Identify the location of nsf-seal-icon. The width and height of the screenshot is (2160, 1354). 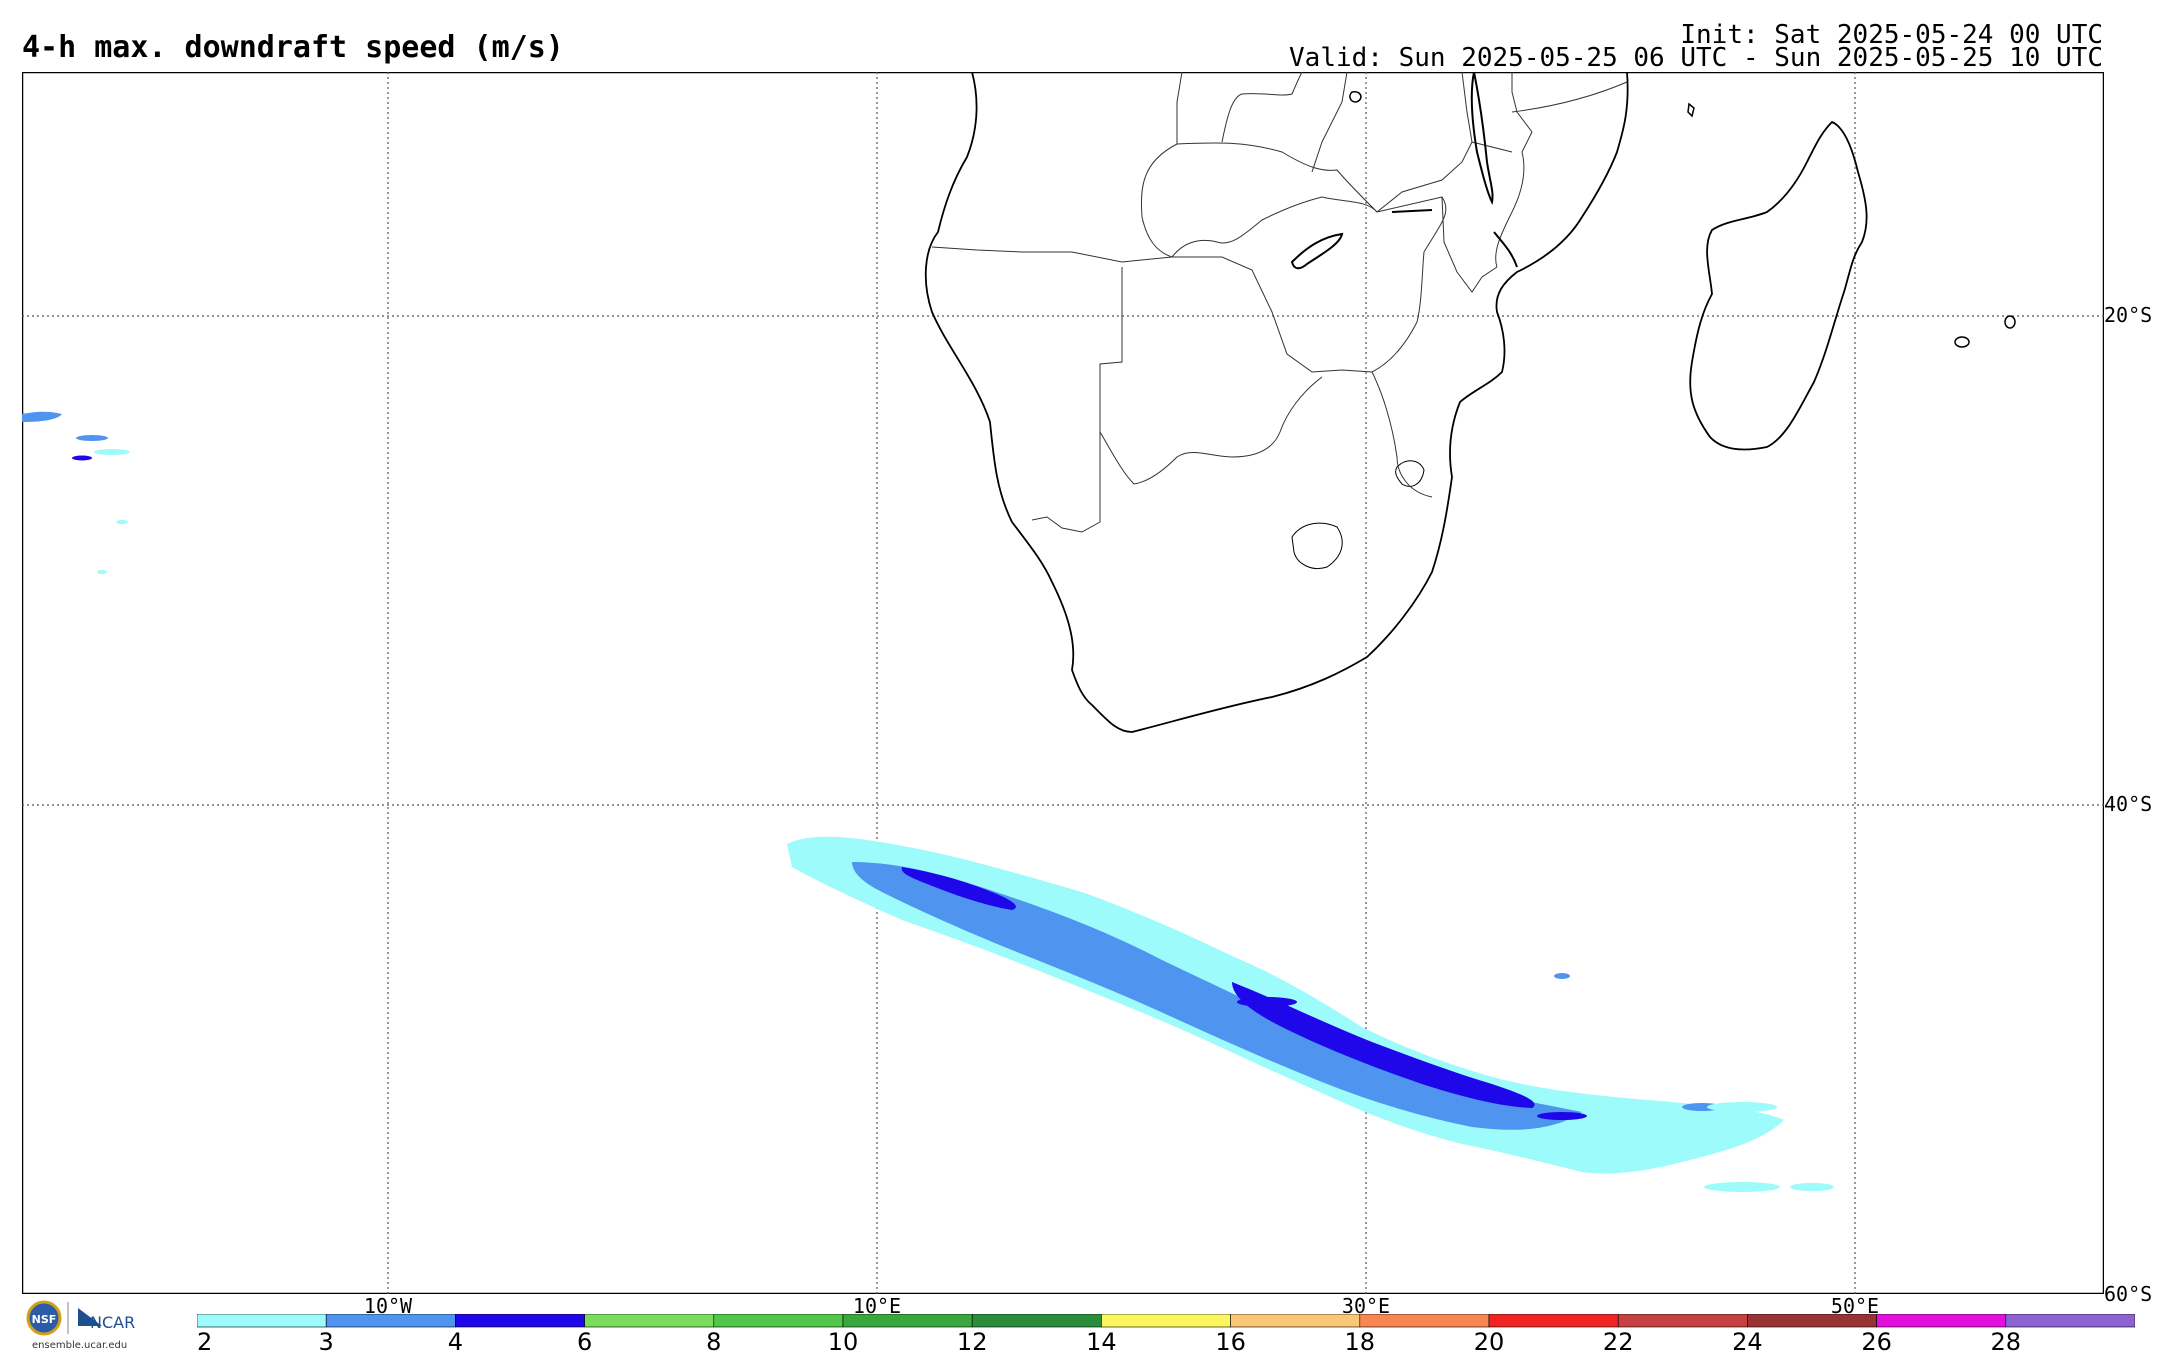
(44, 1318).